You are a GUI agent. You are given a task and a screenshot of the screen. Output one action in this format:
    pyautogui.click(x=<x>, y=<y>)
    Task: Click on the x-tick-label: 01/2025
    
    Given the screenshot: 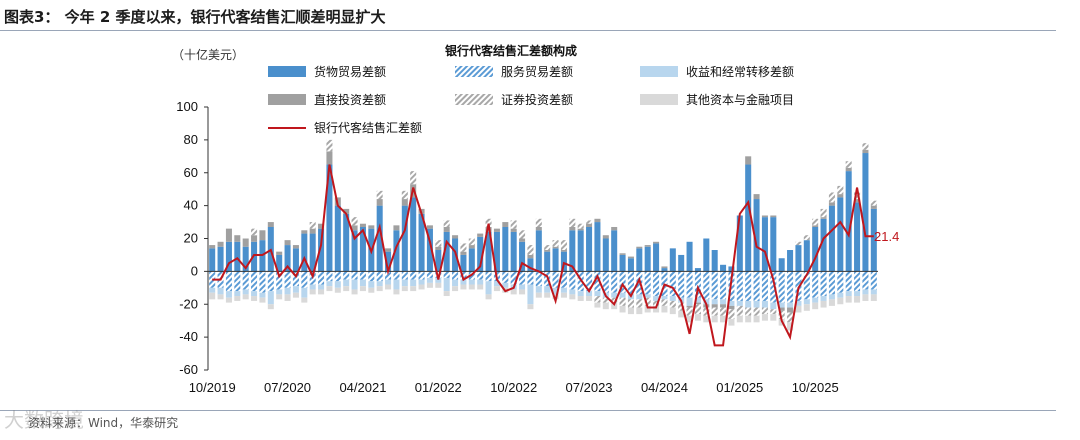 What is the action you would take?
    pyautogui.click(x=739, y=387)
    